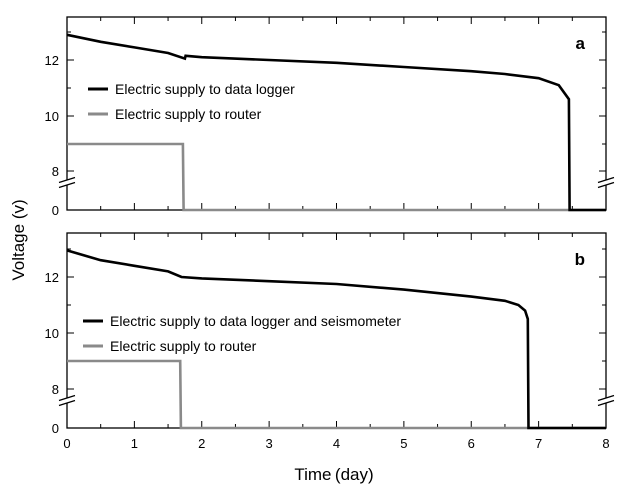 This screenshot has width=617, height=488. Describe the element at coordinates (471, 443) in the screenshot. I see `x-tick-label: 6` at that location.